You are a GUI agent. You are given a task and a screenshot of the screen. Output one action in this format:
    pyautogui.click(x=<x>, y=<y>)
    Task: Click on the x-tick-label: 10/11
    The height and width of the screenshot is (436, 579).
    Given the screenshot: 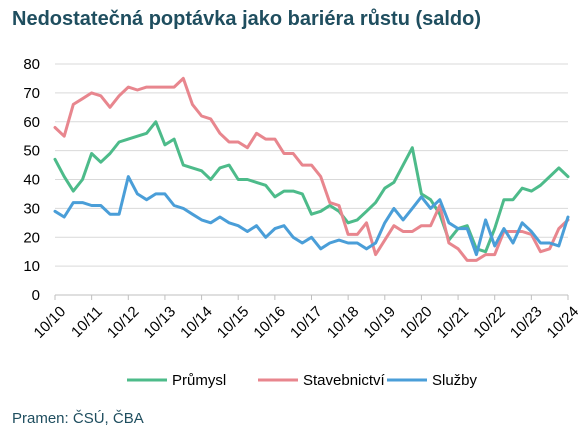 What is the action you would take?
    pyautogui.click(x=87, y=322)
    